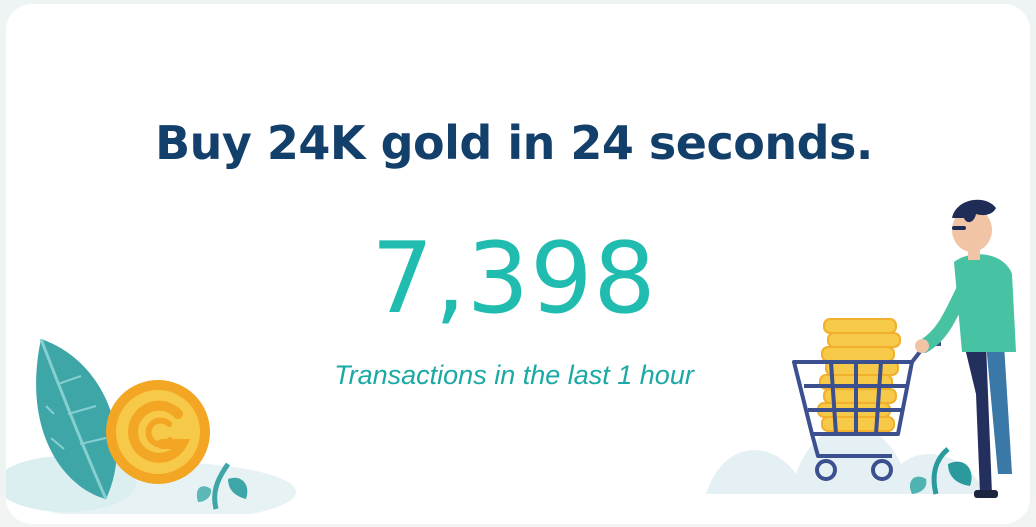  I want to click on transactions-count: 7,398, so click(514, 279).